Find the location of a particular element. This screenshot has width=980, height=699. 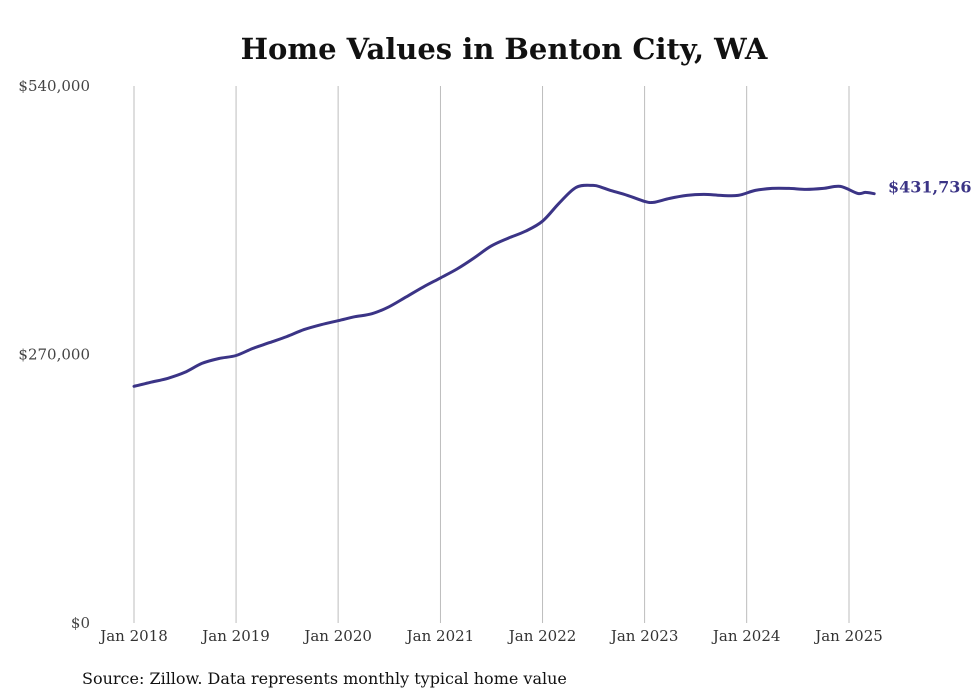

y-tick-label: $270,000 is located at coordinates (54, 355).